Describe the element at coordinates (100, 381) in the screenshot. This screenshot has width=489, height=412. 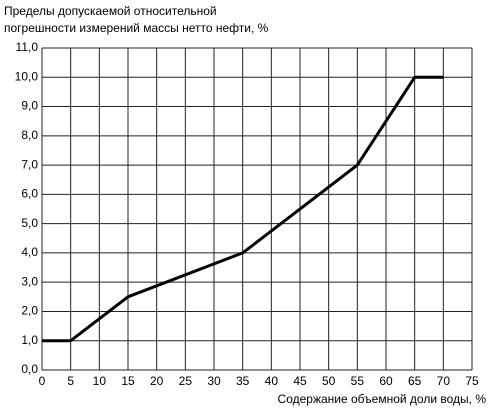
I see `x-tick-label: 10` at that location.